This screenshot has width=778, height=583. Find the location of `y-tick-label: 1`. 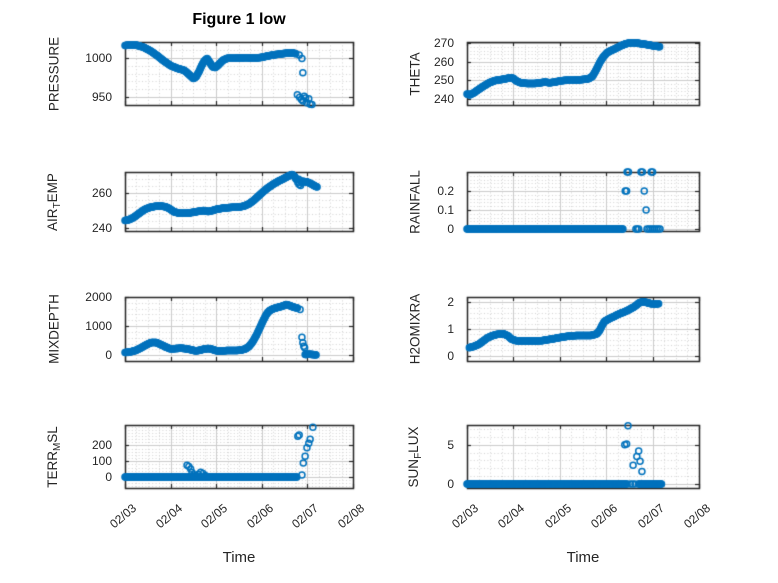

y-tick-label: 1 is located at coordinates (450, 329).